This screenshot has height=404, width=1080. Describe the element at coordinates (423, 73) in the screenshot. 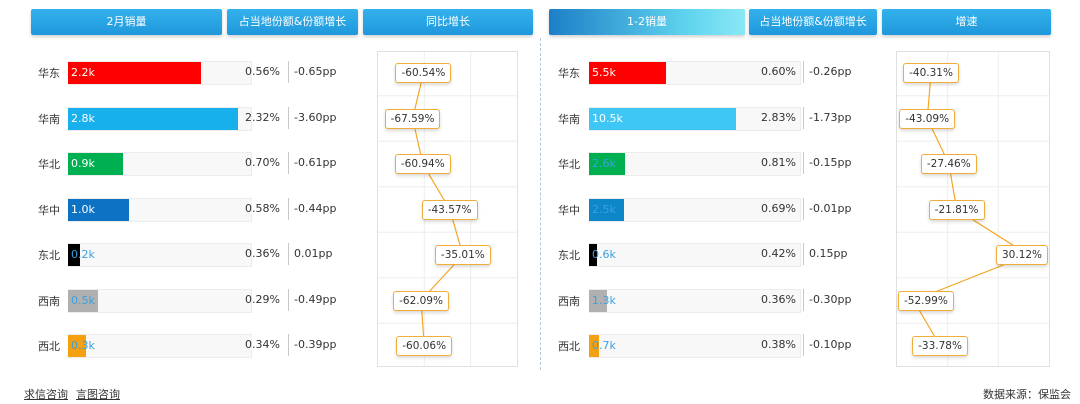

I see `data-point-label: -60.54%` at that location.